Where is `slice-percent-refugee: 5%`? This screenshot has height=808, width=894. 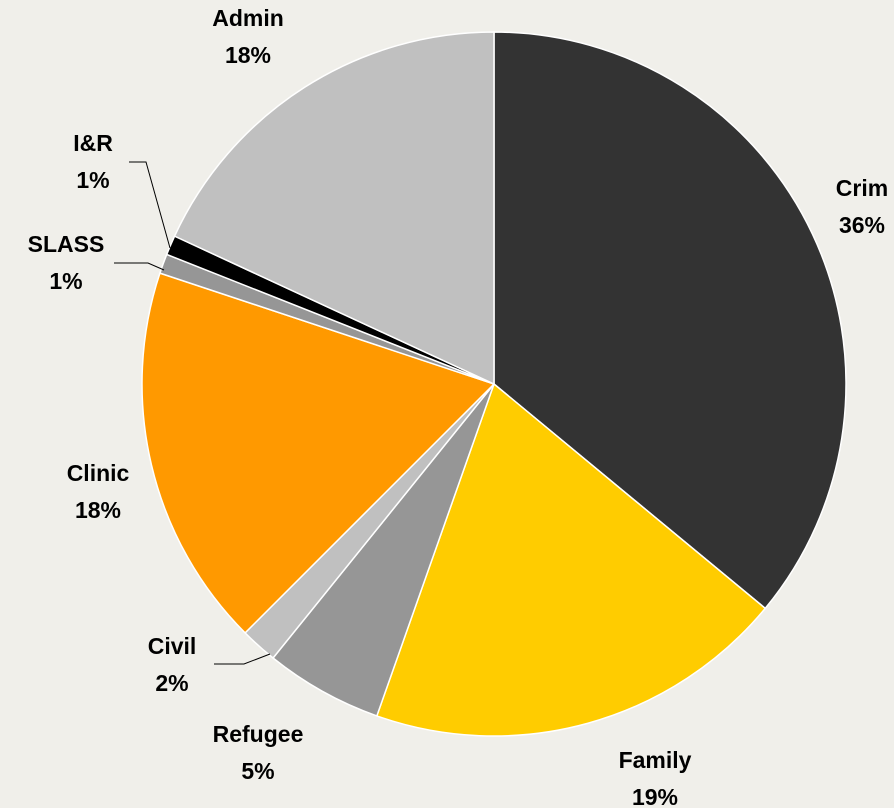 slice-percent-refugee: 5% is located at coordinates (257, 771).